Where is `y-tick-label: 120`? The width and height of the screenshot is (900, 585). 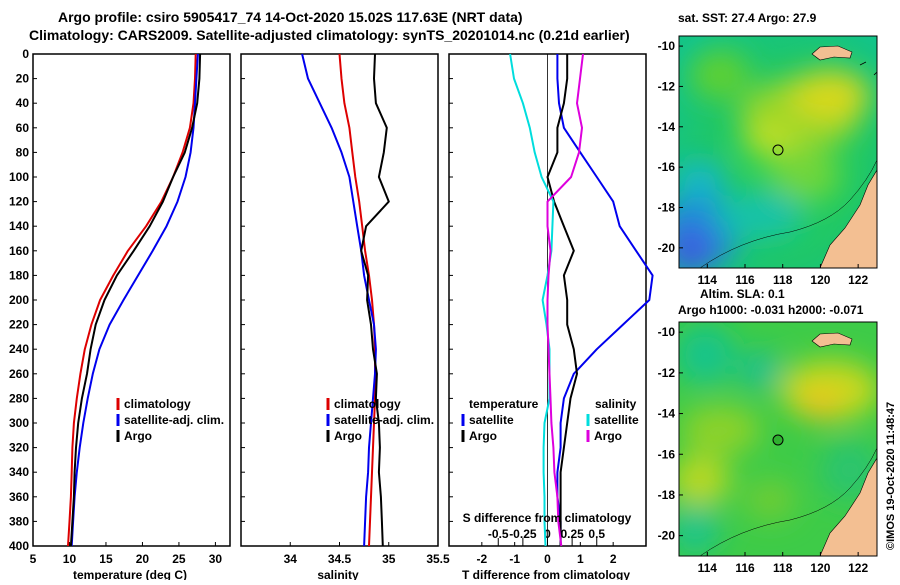 y-tick-label: 120 is located at coordinates (19, 202).